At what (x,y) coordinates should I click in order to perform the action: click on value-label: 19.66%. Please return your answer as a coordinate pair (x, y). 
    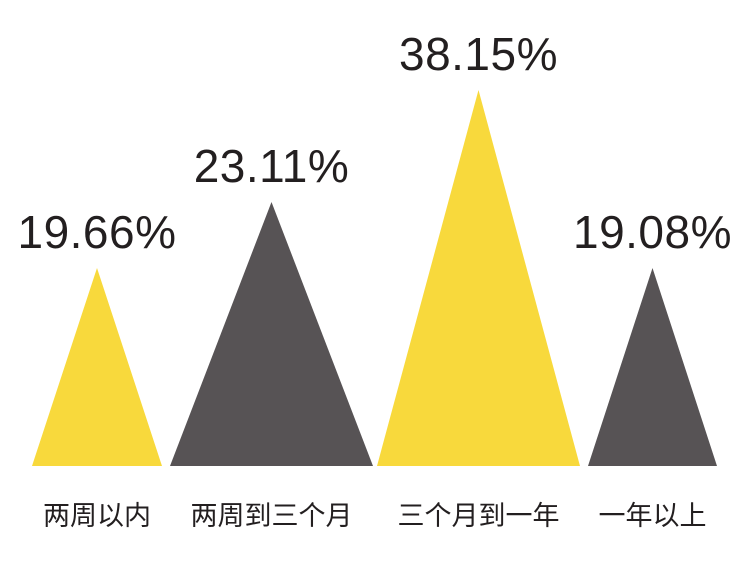
    Looking at the image, I should click on (96, 232).